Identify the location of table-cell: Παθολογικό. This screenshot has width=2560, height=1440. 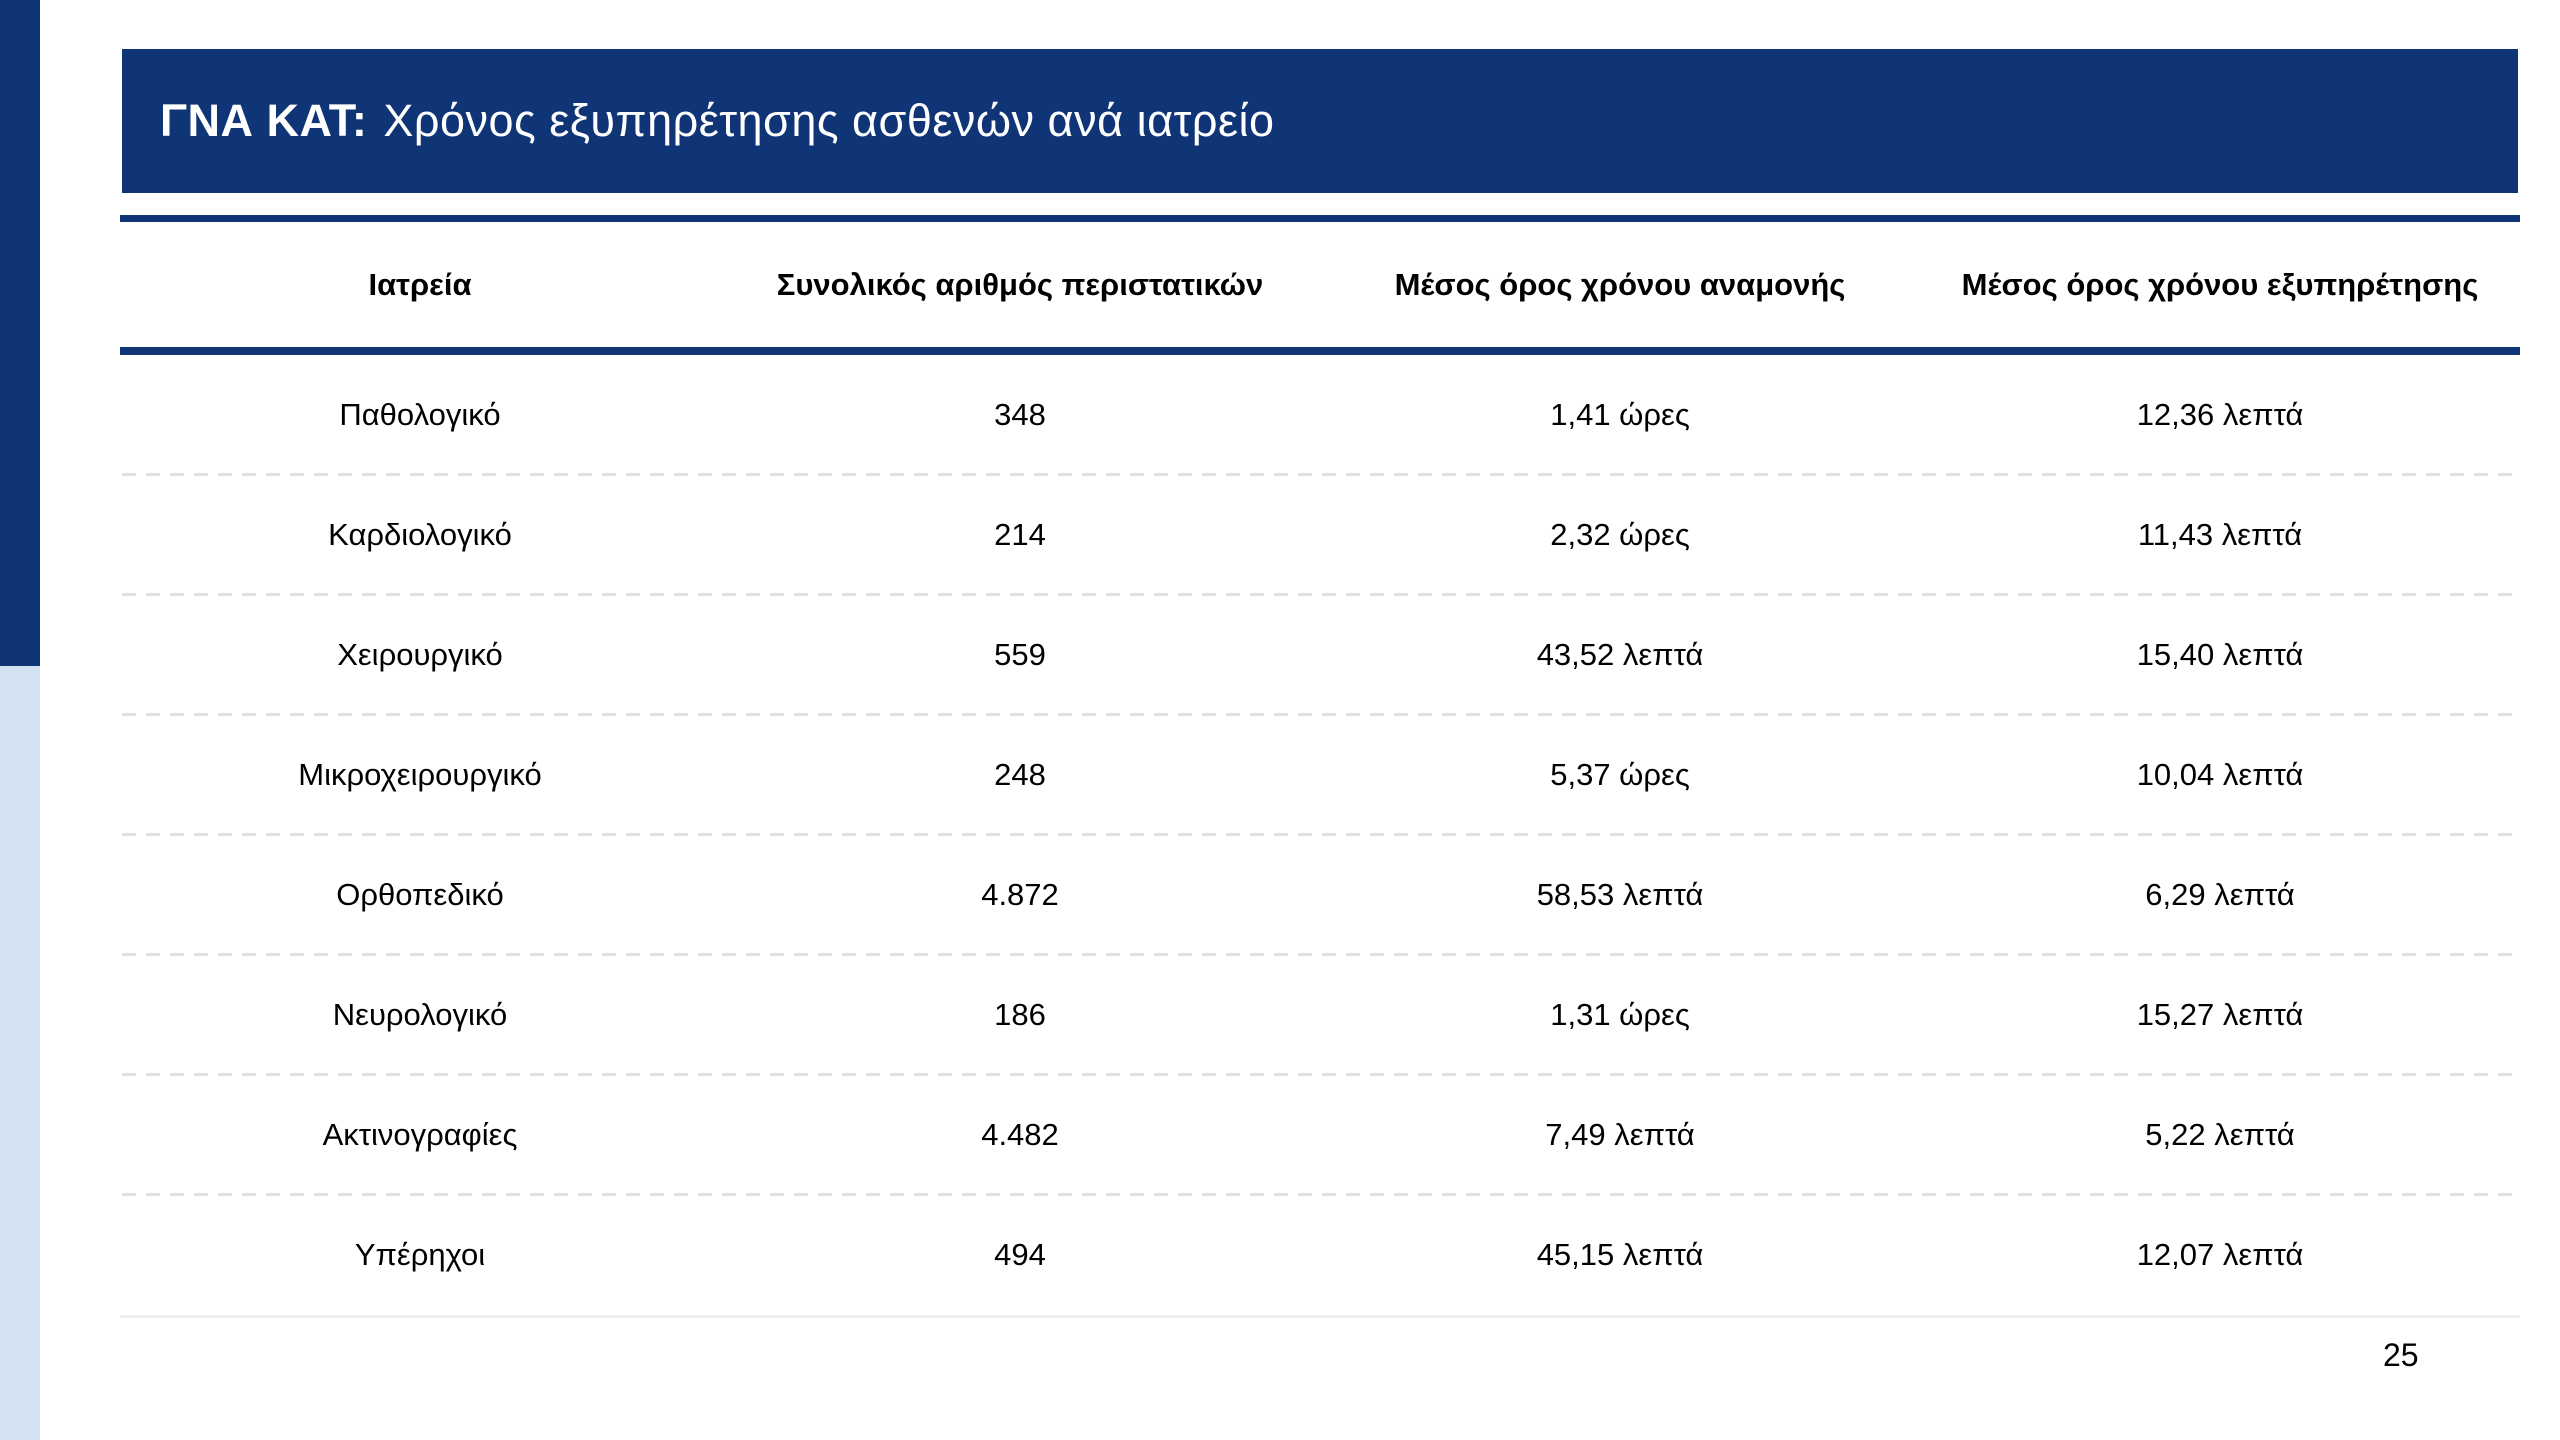
(420, 414).